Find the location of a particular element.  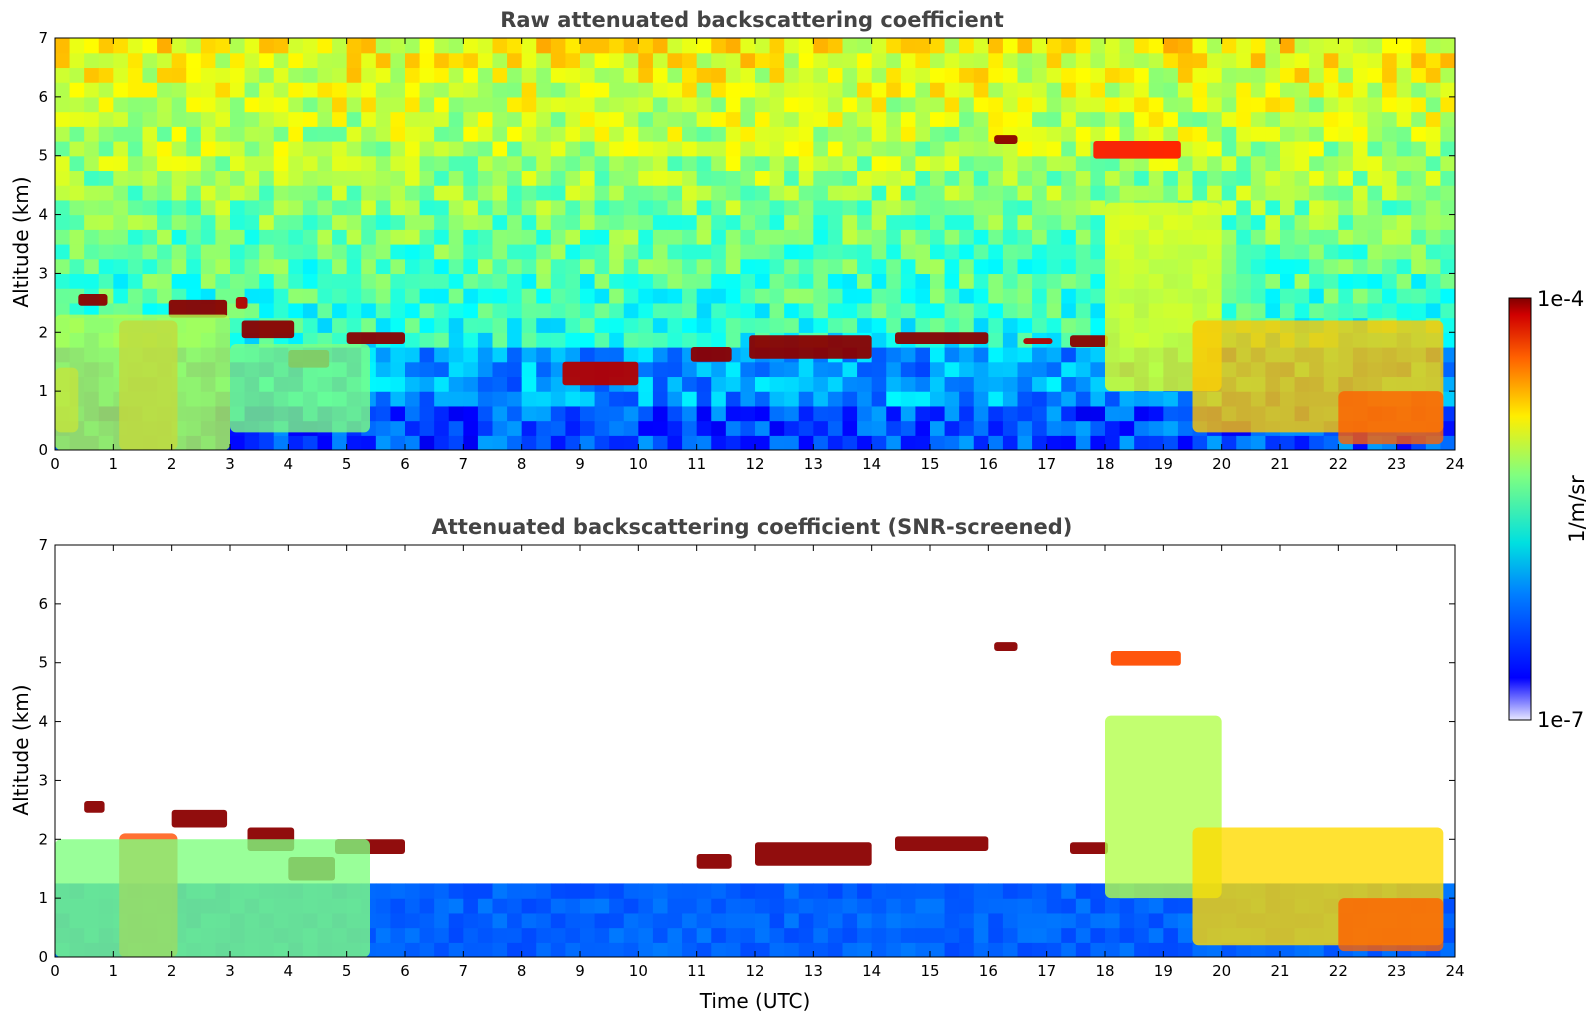

x-tick-label: 0 is located at coordinates (55, 971).